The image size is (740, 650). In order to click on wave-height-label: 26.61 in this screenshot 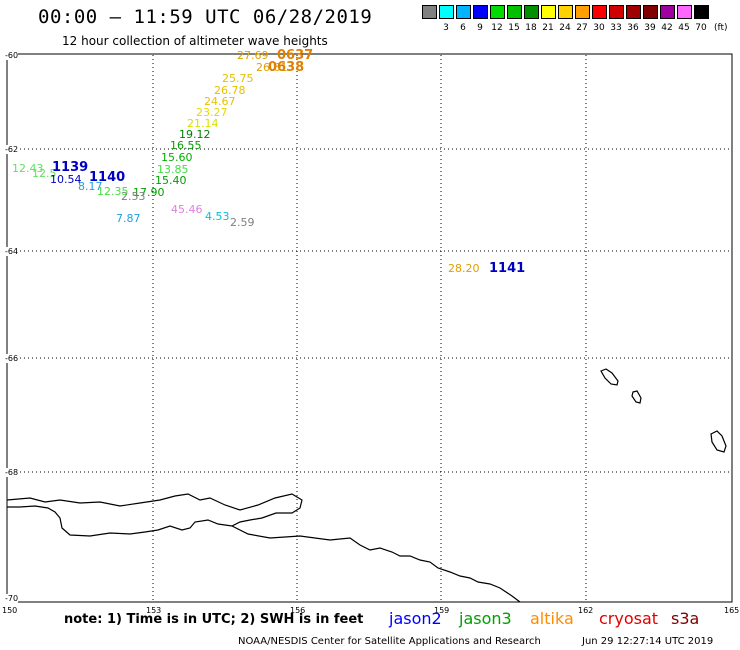, I will do `click(272, 67)`.